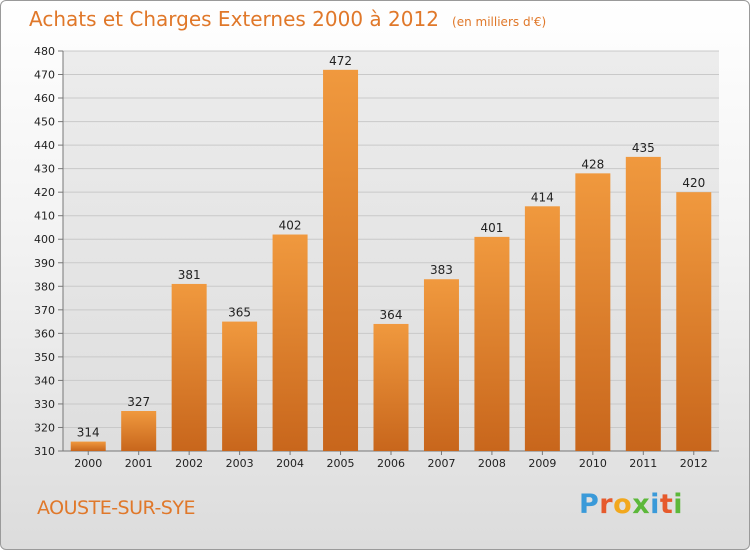 The image size is (750, 550). What do you see at coordinates (341, 463) in the screenshot?
I see `x-tick-label: 2005` at bounding box center [341, 463].